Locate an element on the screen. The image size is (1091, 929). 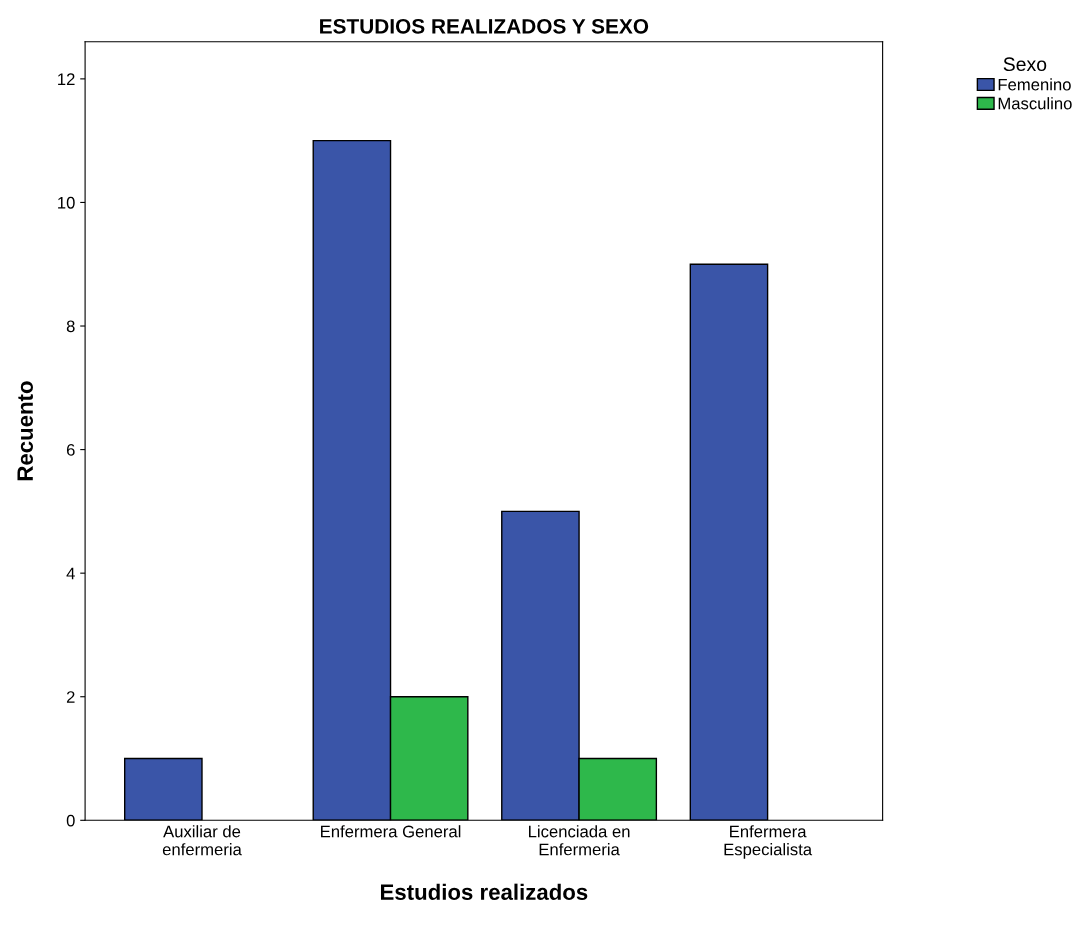
legend-label: Masculino is located at coordinates (1035, 103).